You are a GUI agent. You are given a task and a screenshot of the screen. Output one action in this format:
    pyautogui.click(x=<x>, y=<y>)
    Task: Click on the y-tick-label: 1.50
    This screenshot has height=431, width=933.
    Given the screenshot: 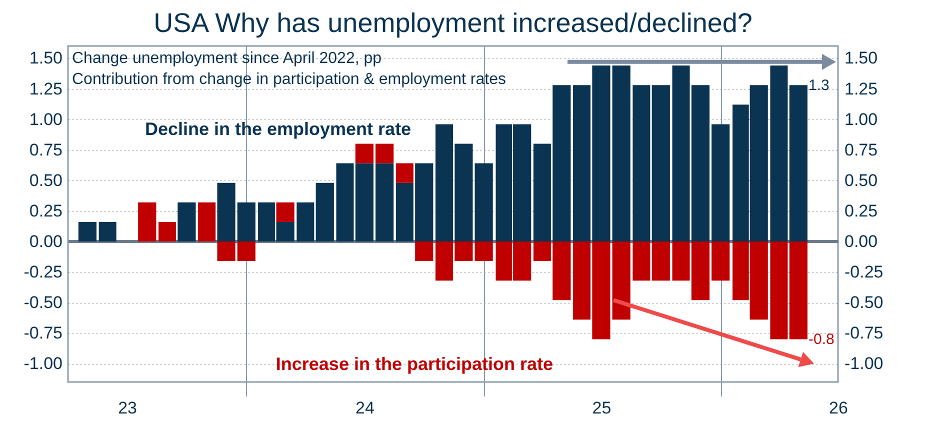 What is the action you would take?
    pyautogui.click(x=45, y=58)
    